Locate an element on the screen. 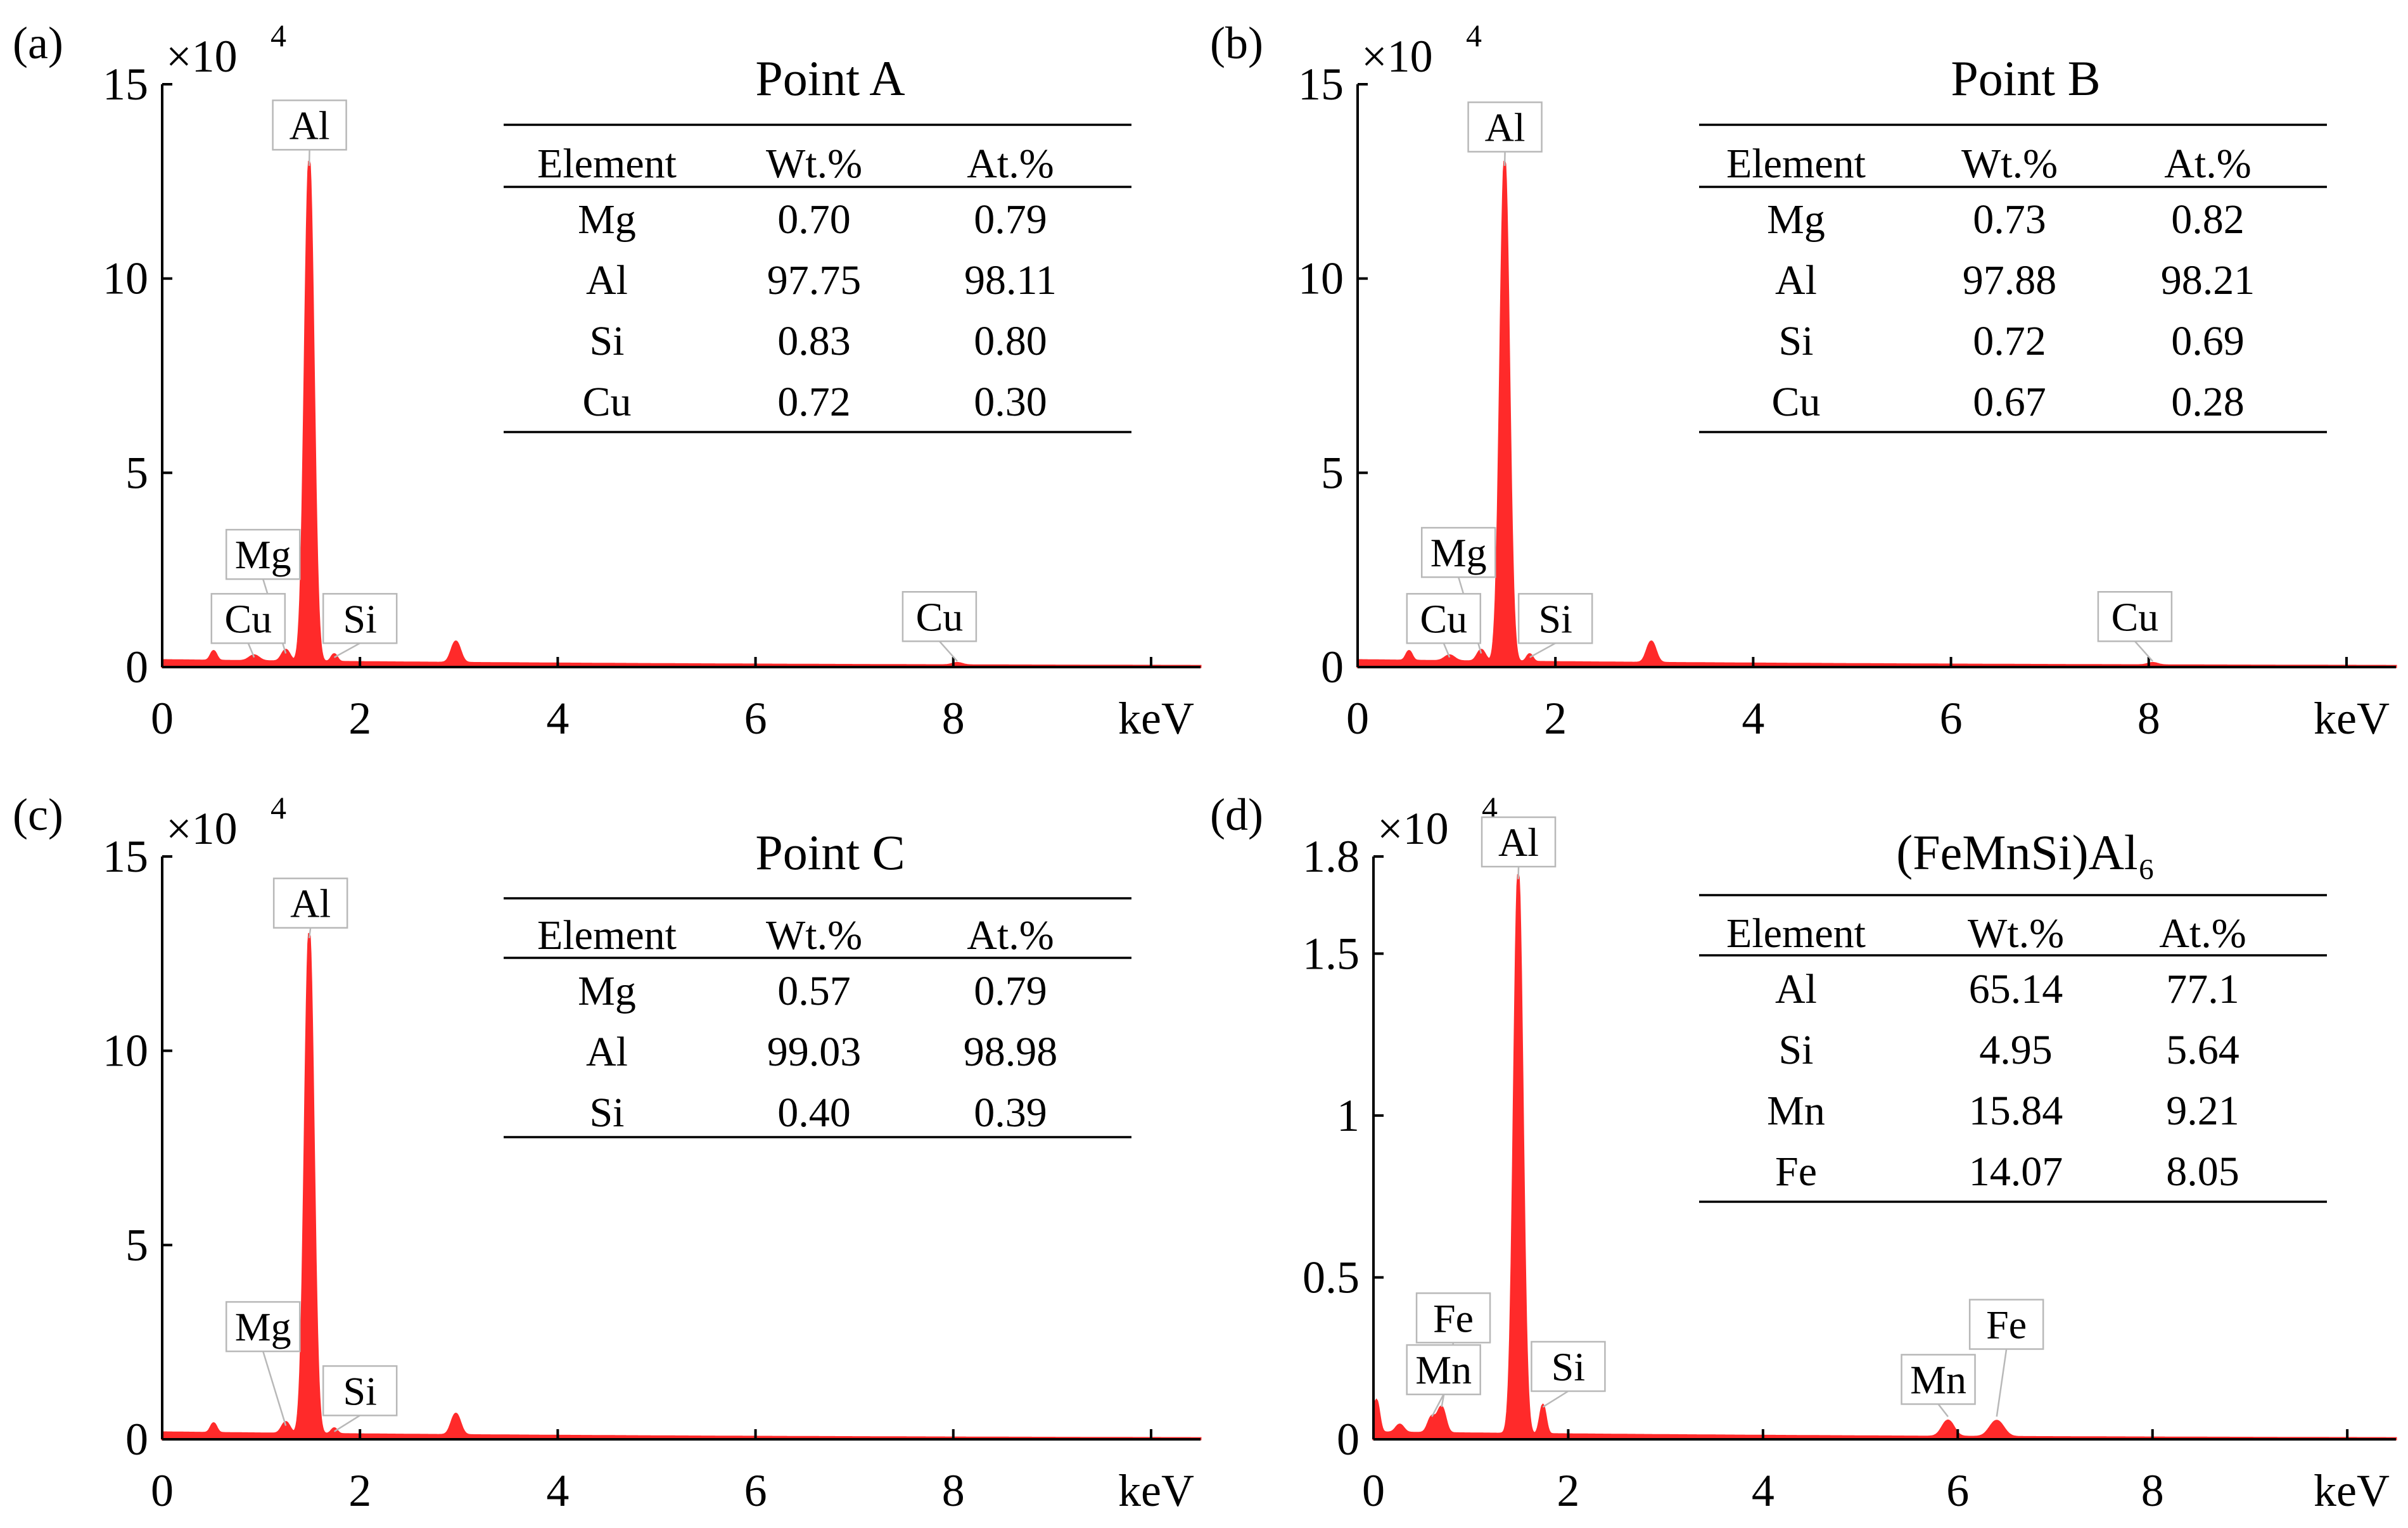 This screenshot has width=2408, height=1528. table-cell: Mn is located at coordinates (1796, 1111).